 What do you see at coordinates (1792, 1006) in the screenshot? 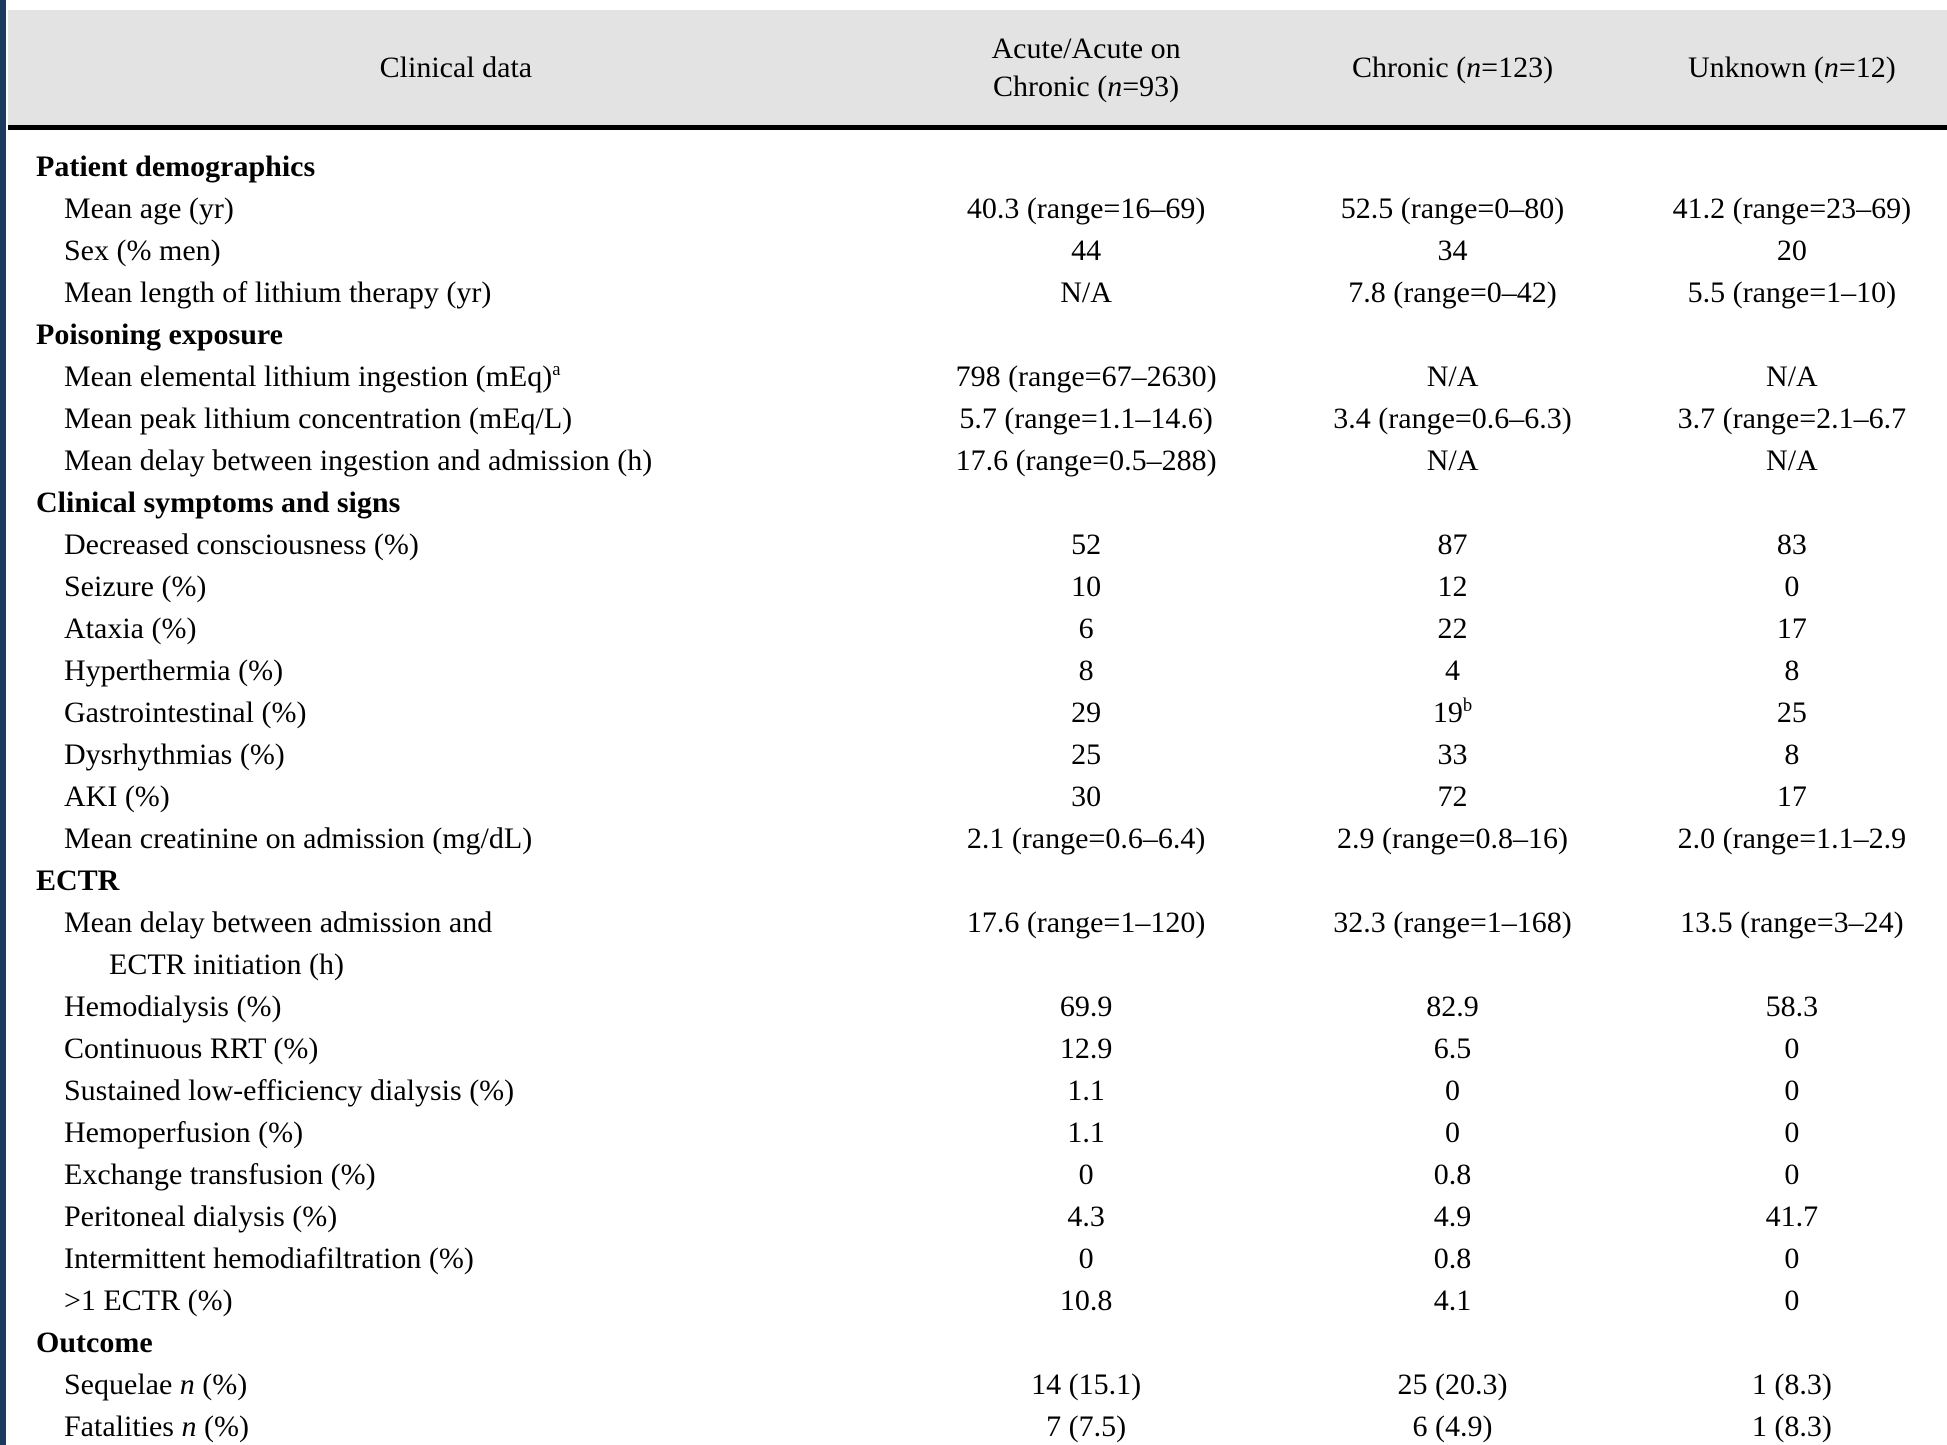
I see `cell-value: 58.3` at bounding box center [1792, 1006].